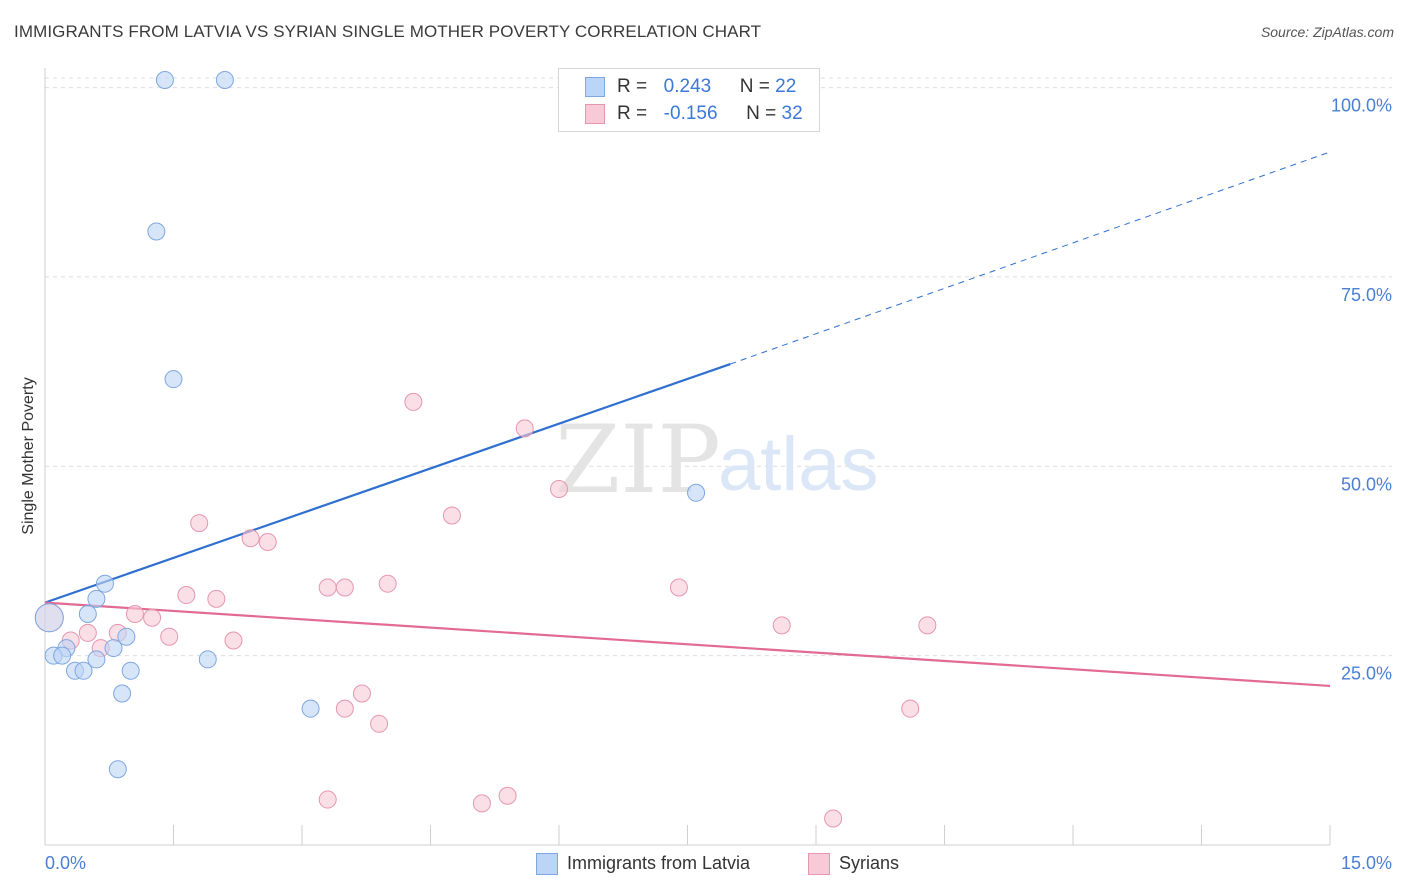 The image size is (1406, 892). I want to click on legend-text-latvia: R = 0.243 N = 22, so click(706, 87).